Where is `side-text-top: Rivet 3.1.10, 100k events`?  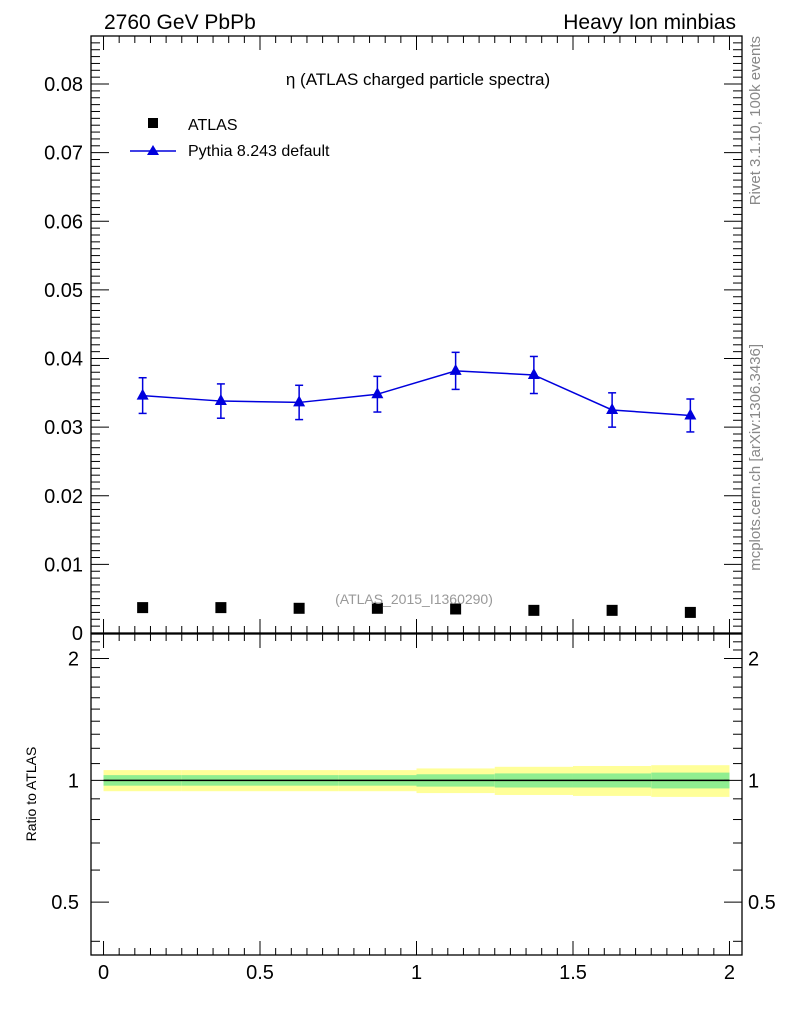
side-text-top: Rivet 3.1.10, 100k events is located at coordinates (755, 120).